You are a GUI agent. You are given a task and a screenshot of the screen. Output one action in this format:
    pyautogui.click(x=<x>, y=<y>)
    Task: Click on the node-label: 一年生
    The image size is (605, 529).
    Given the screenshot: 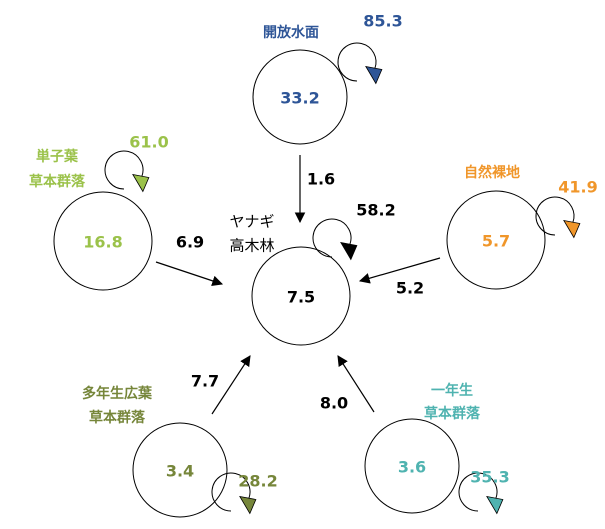 What is the action you would take?
    pyautogui.click(x=452, y=390)
    